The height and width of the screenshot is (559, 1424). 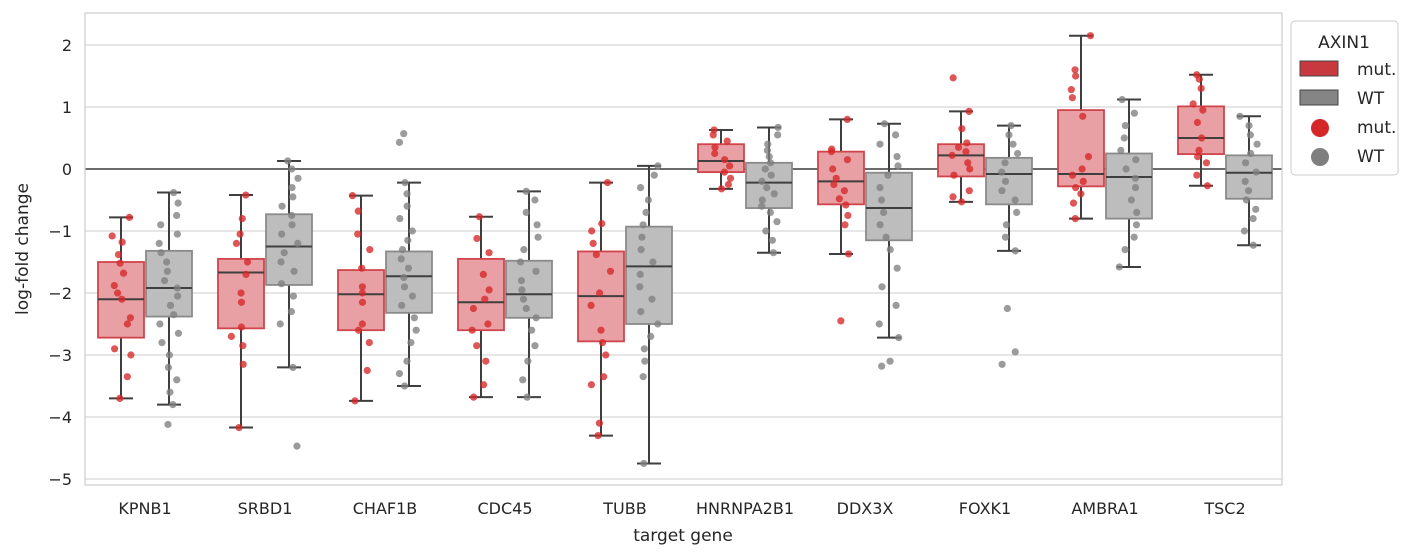 I want to click on legend-box-label-wt: WT, so click(x=1371, y=99).